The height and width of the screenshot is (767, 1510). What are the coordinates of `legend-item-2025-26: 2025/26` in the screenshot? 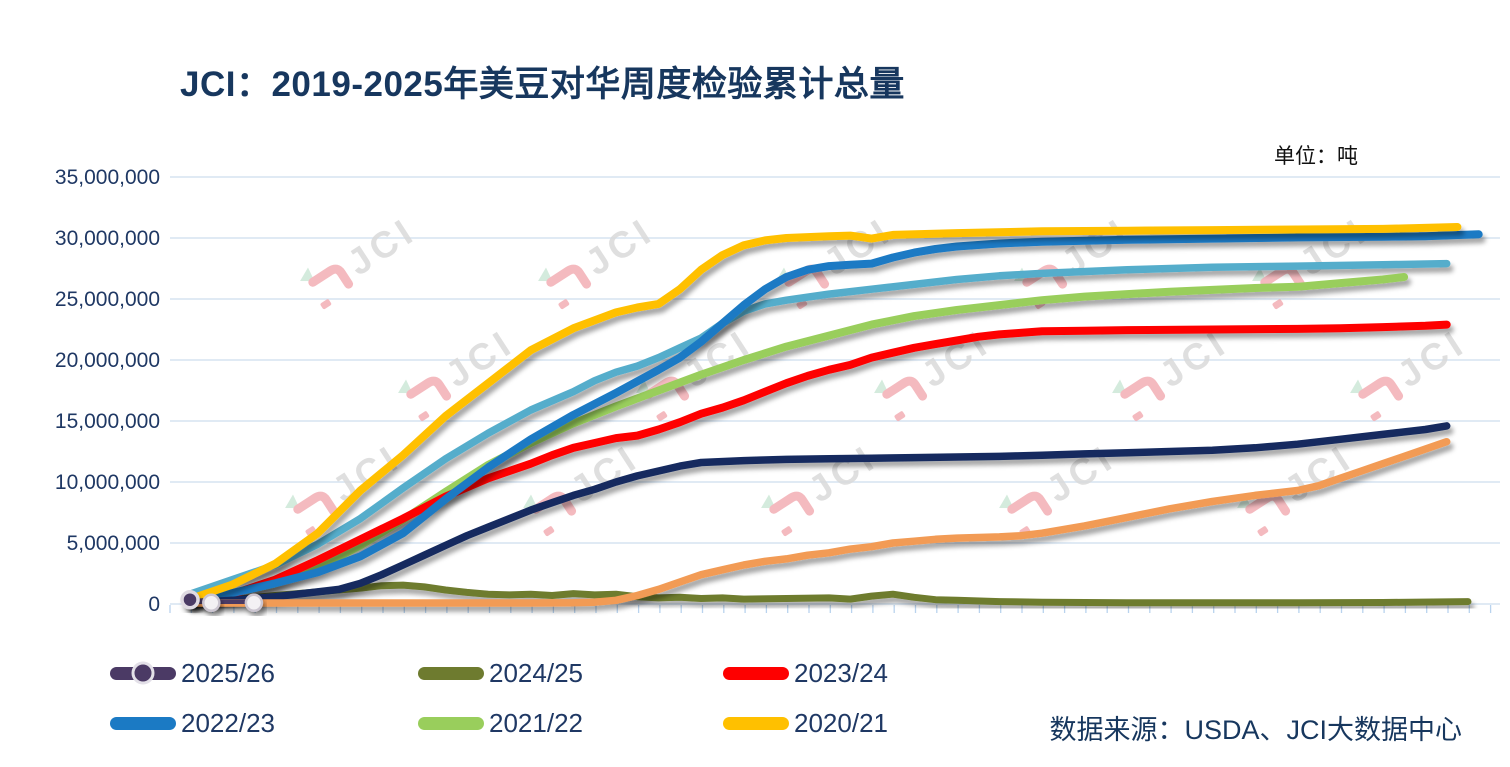 It's located at (192, 673).